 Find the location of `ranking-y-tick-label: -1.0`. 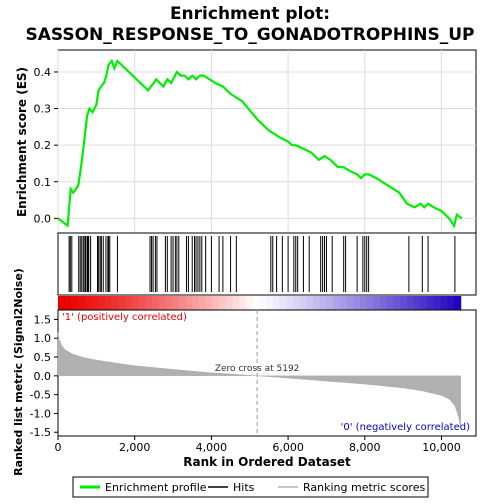

ranking-y-tick-label: -1.0 is located at coordinates (40, 413).